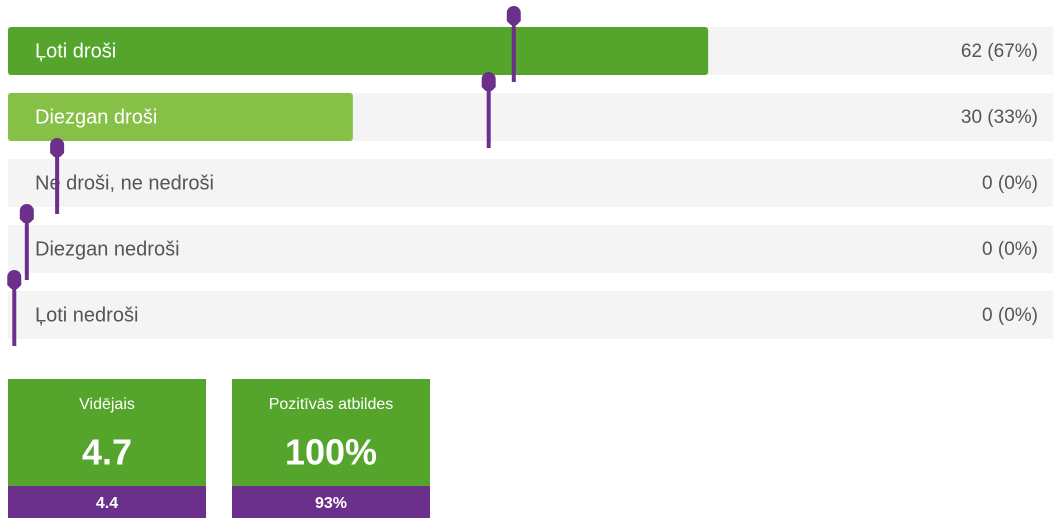  What do you see at coordinates (999, 117) in the screenshot?
I see `value-label: 30 (33%)` at bounding box center [999, 117].